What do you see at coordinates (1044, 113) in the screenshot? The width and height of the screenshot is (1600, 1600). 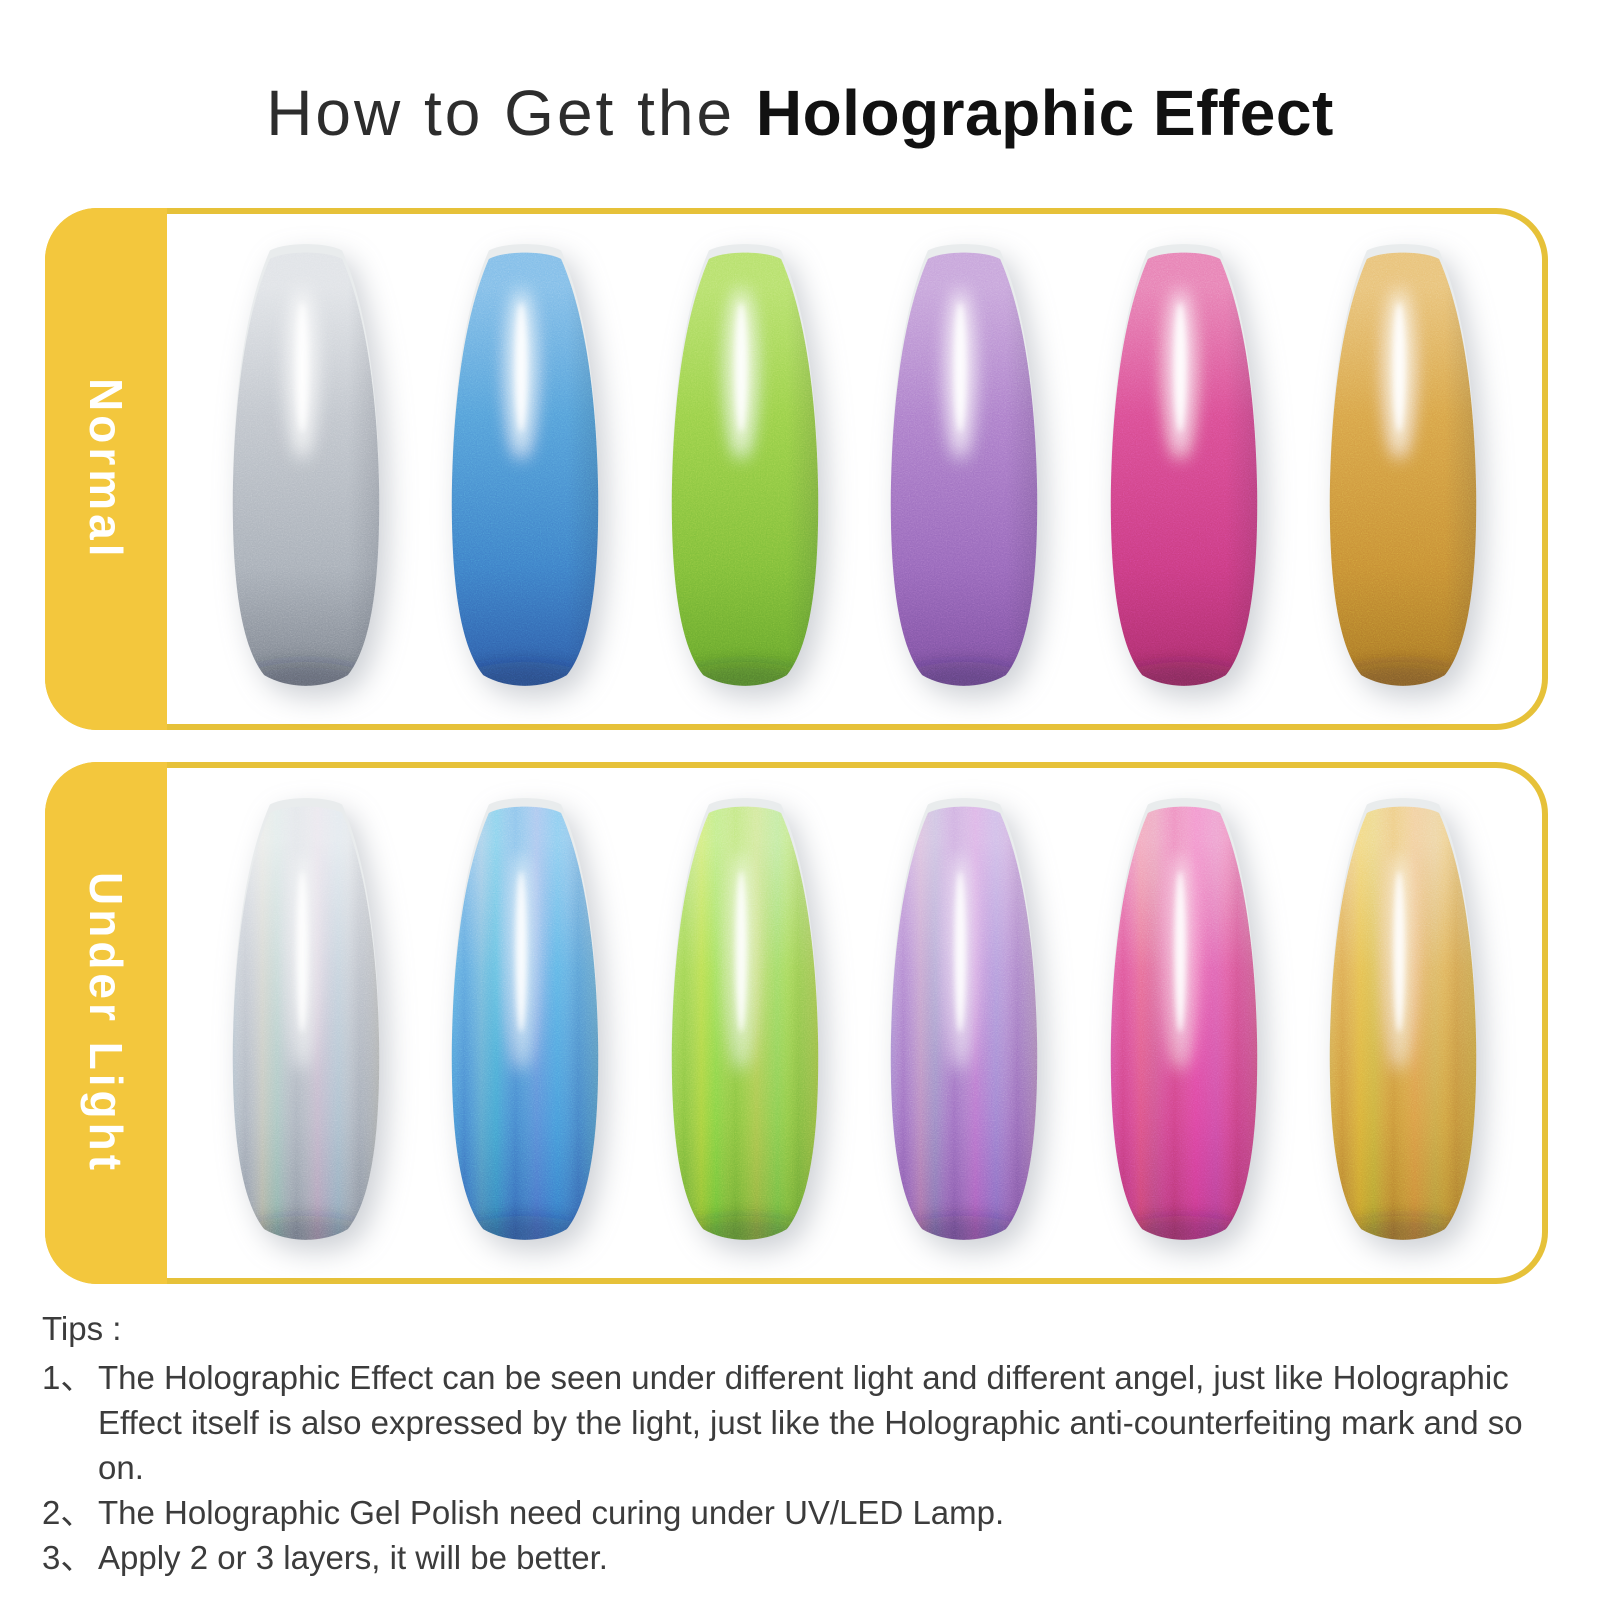 I see `page-title-bold: Holographic Effect` at bounding box center [1044, 113].